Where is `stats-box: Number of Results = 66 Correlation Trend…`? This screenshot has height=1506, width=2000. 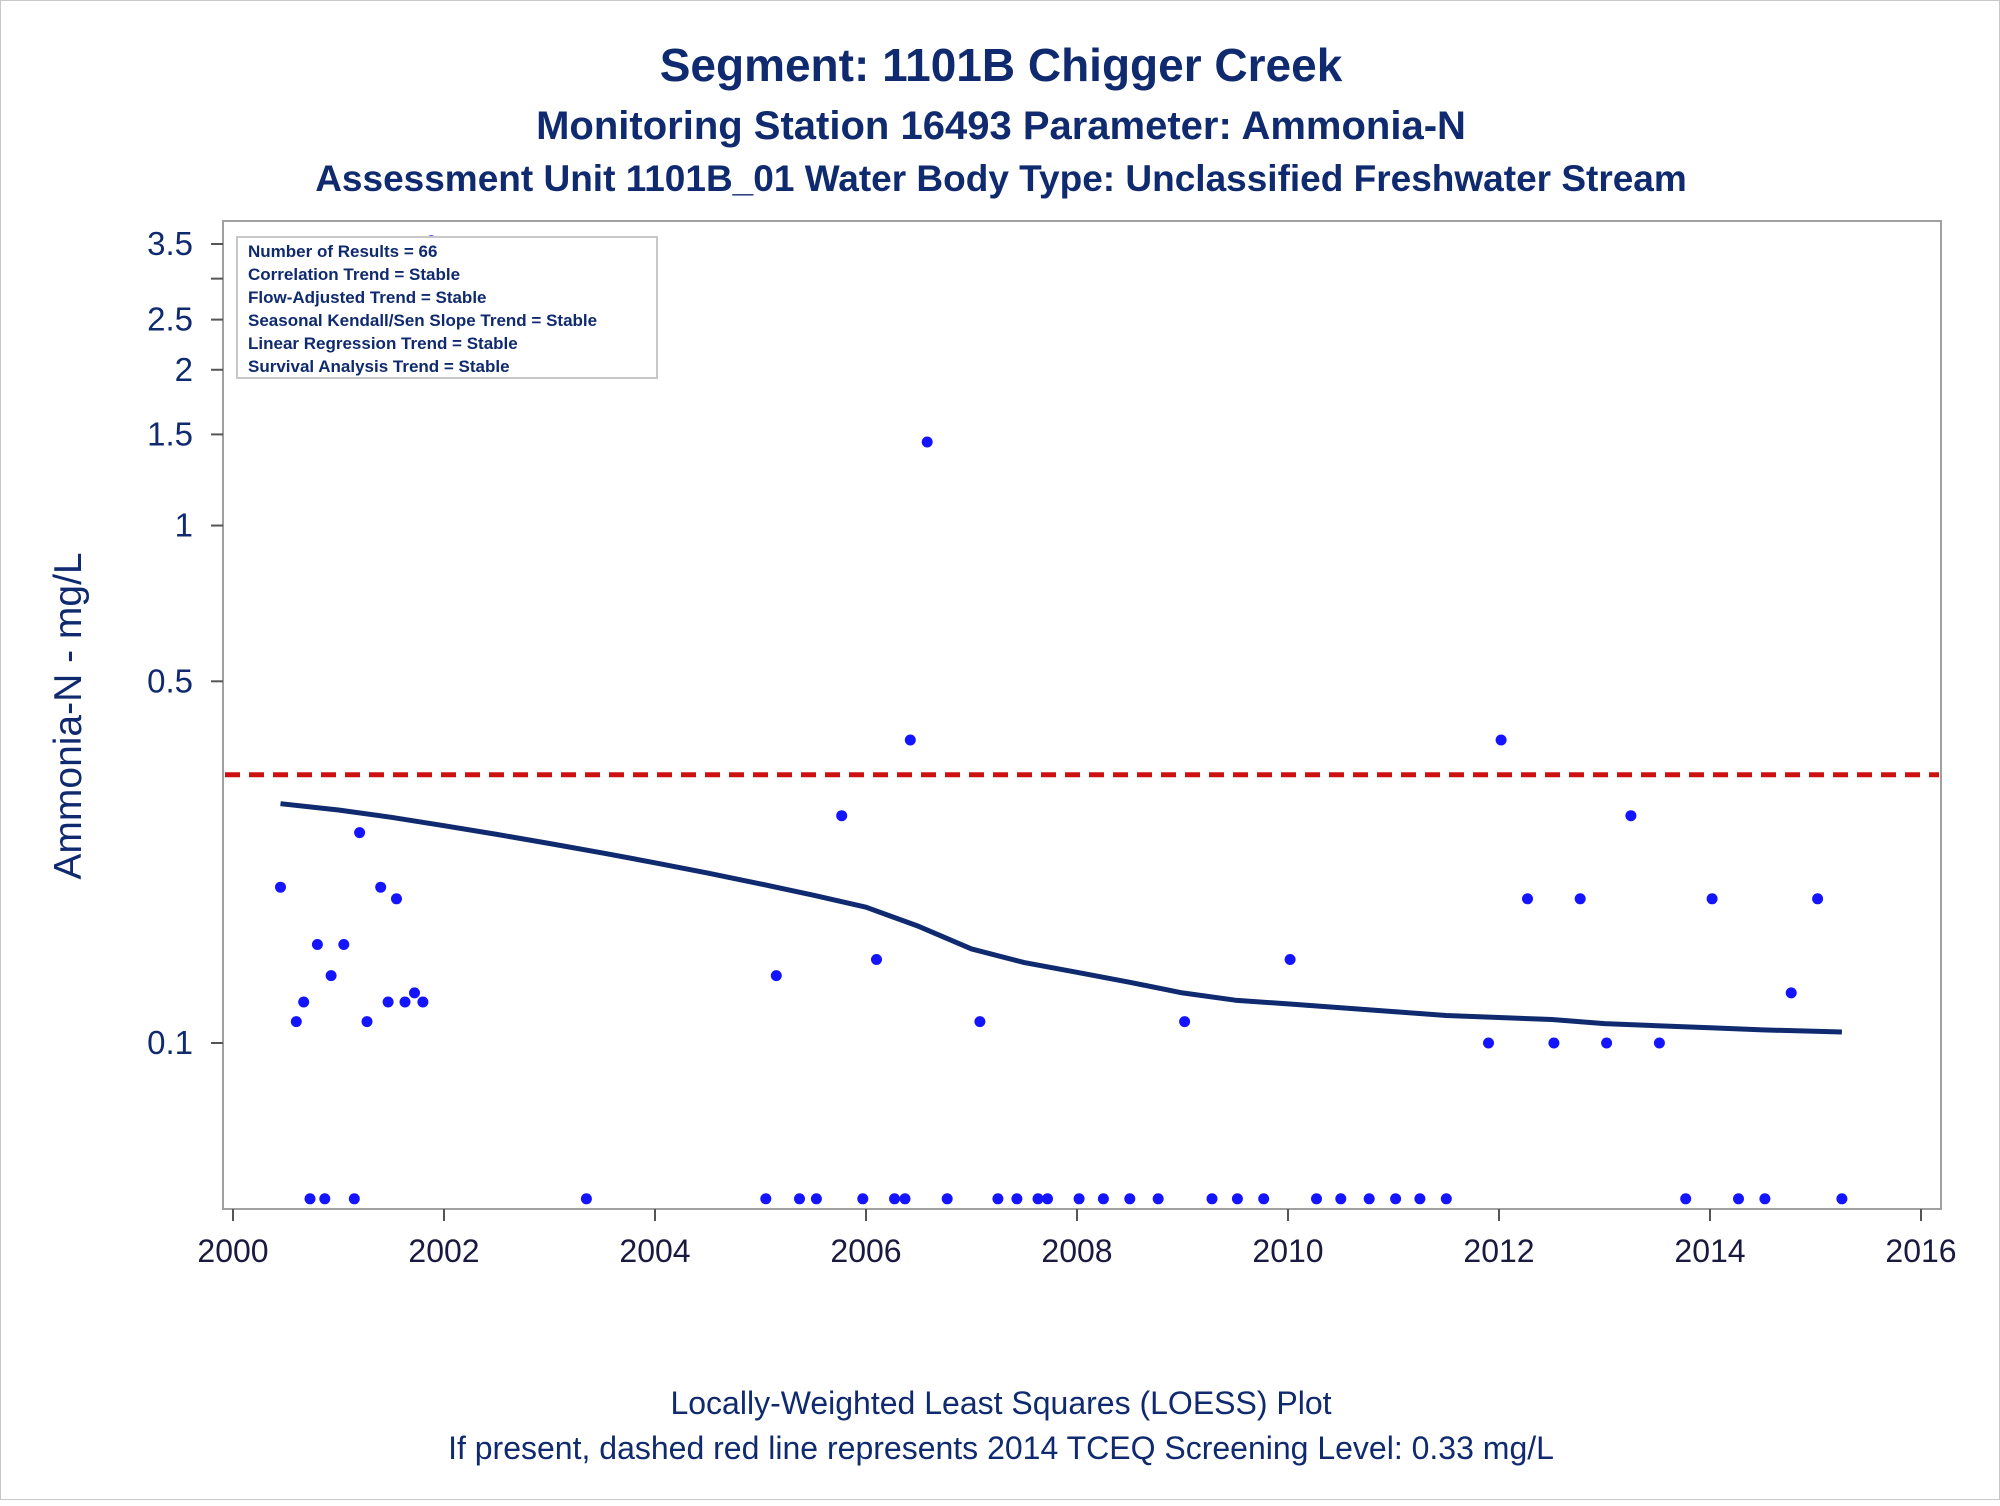
stats-box: Number of Results = 66 Correlation Trend… is located at coordinates (447, 307).